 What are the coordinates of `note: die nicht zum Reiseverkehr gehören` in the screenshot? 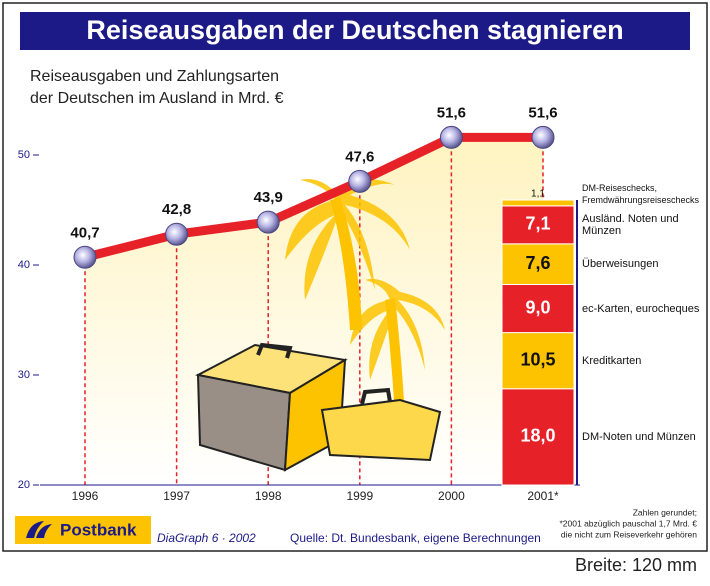 It's located at (629, 534).